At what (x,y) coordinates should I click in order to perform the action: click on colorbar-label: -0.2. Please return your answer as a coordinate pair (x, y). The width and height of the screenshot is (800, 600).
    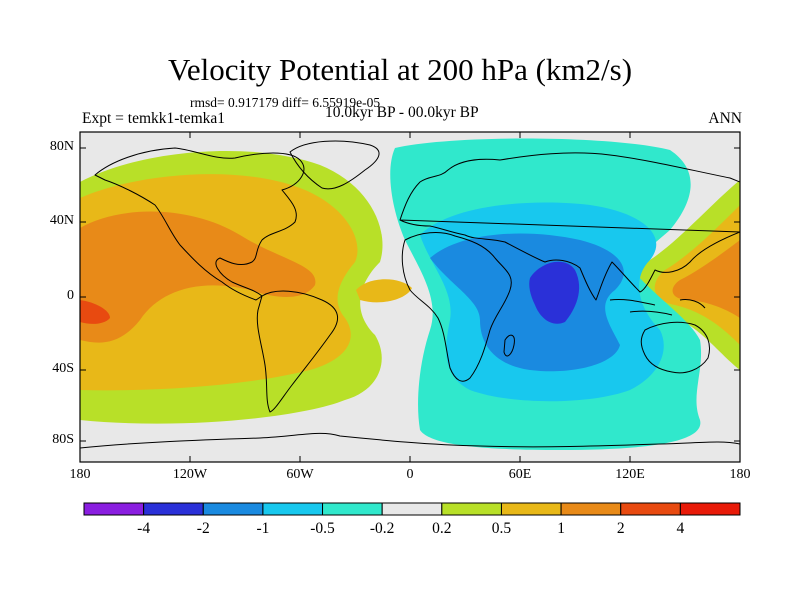
    Looking at the image, I should click on (382, 528).